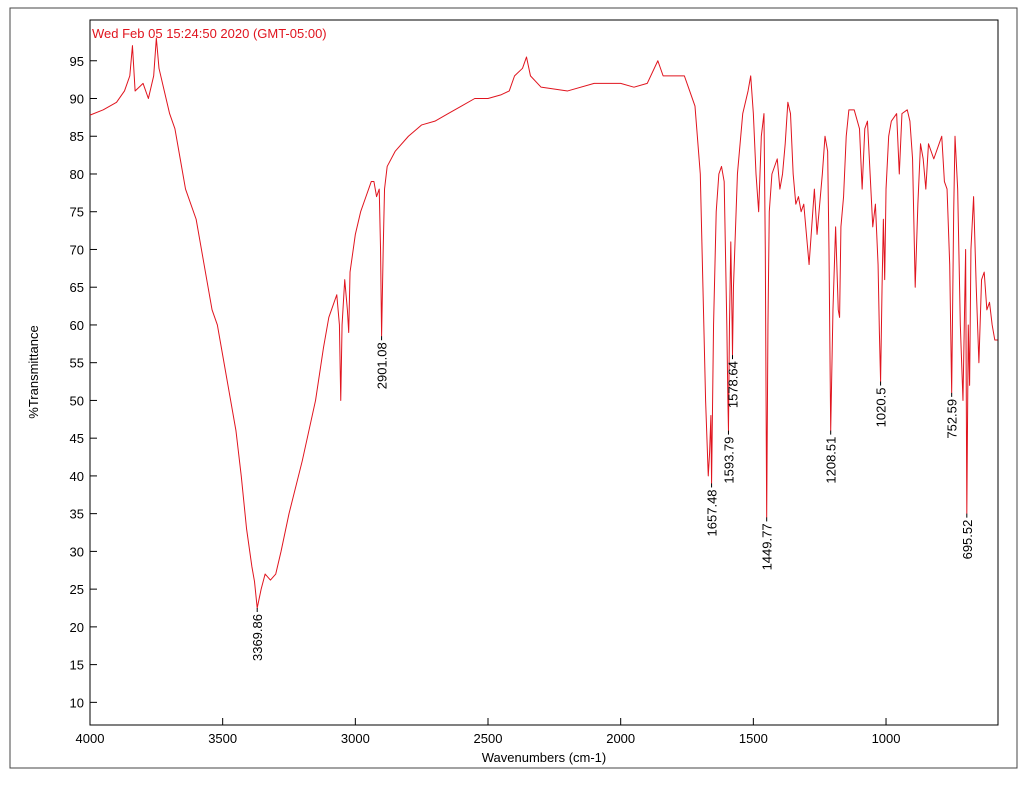 Image resolution: width=1024 pixels, height=796 pixels. Describe the element at coordinates (77, 363) in the screenshot. I see `y-tick-label: 55` at that location.